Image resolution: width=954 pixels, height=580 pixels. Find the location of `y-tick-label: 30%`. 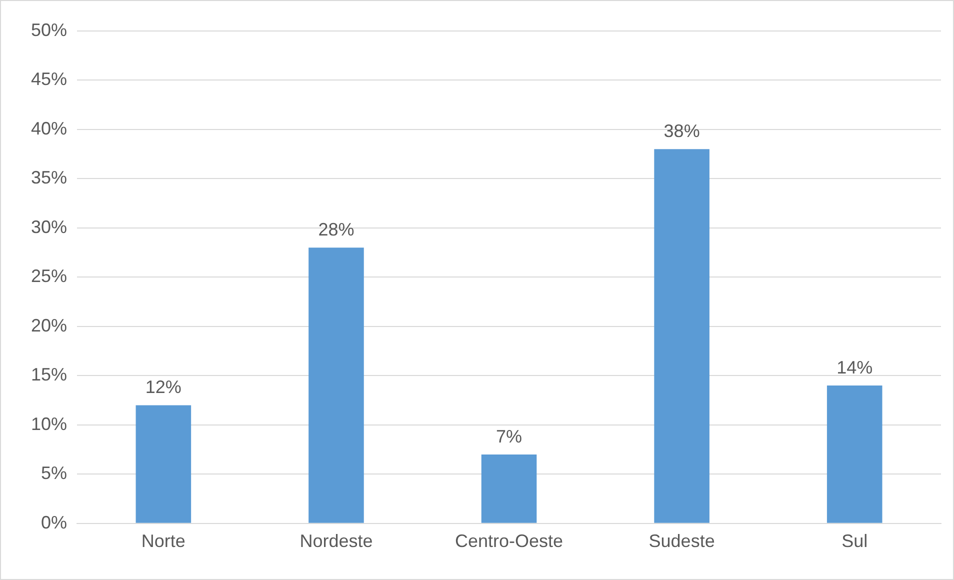

y-tick-label: 30% is located at coordinates (49, 226).